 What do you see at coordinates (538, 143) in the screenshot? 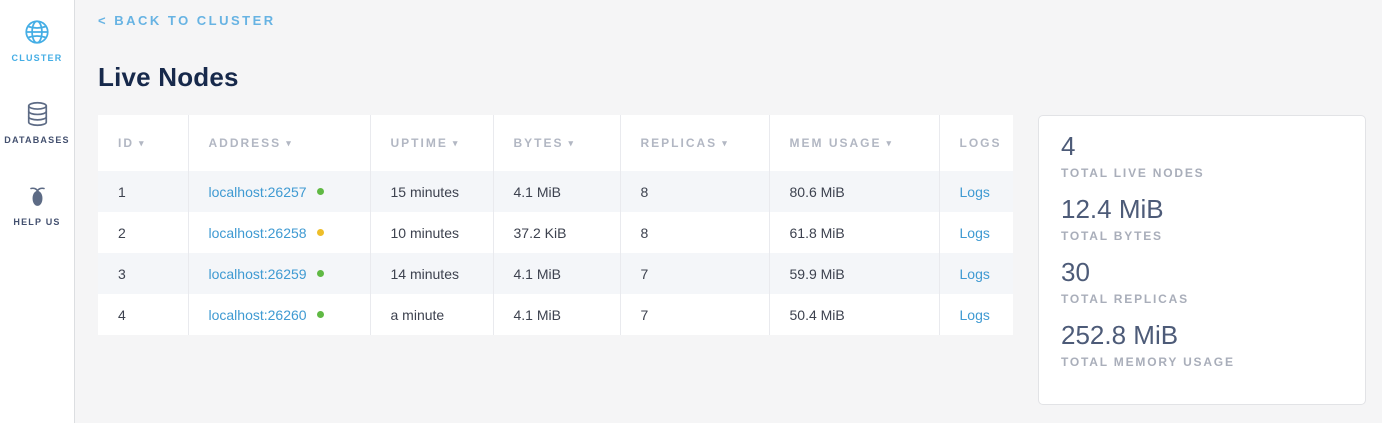
I see `column-label: BYTES` at bounding box center [538, 143].